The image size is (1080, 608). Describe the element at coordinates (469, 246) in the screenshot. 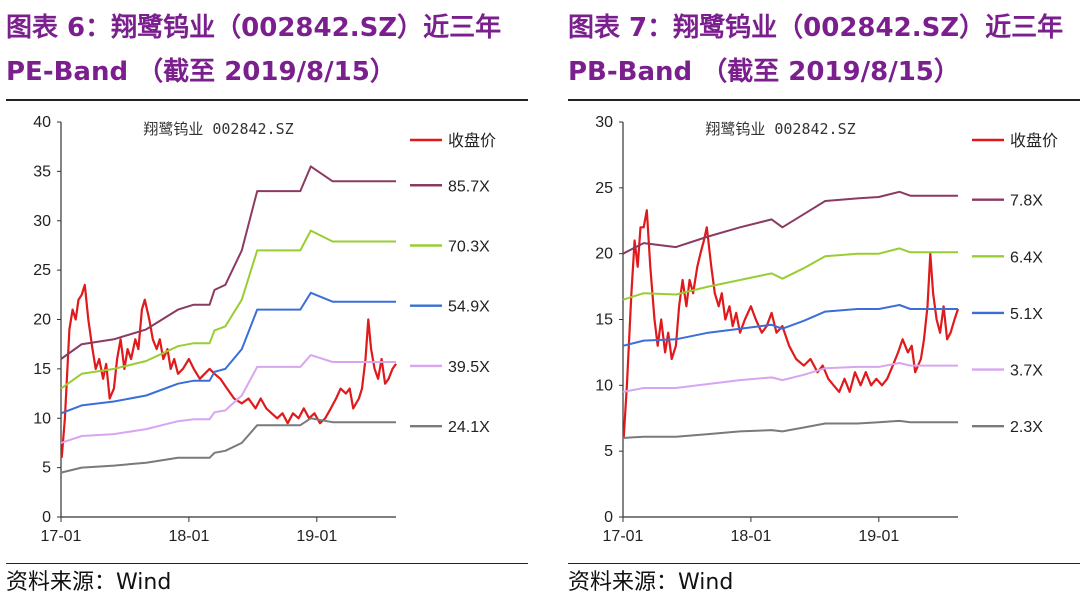

I see `legend-label: 70.3X` at that location.